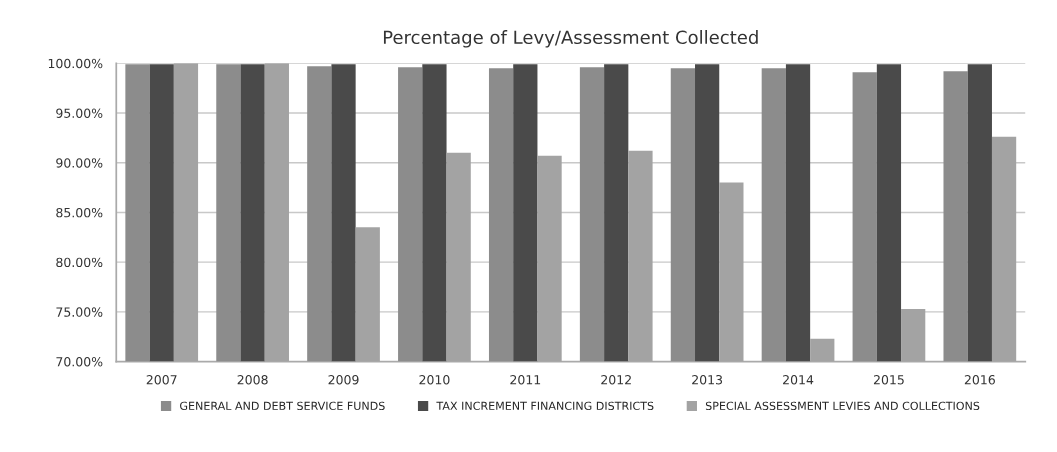  Describe the element at coordinates (79, 212) in the screenshot. I see `y-tick-label: 85.00%` at that location.